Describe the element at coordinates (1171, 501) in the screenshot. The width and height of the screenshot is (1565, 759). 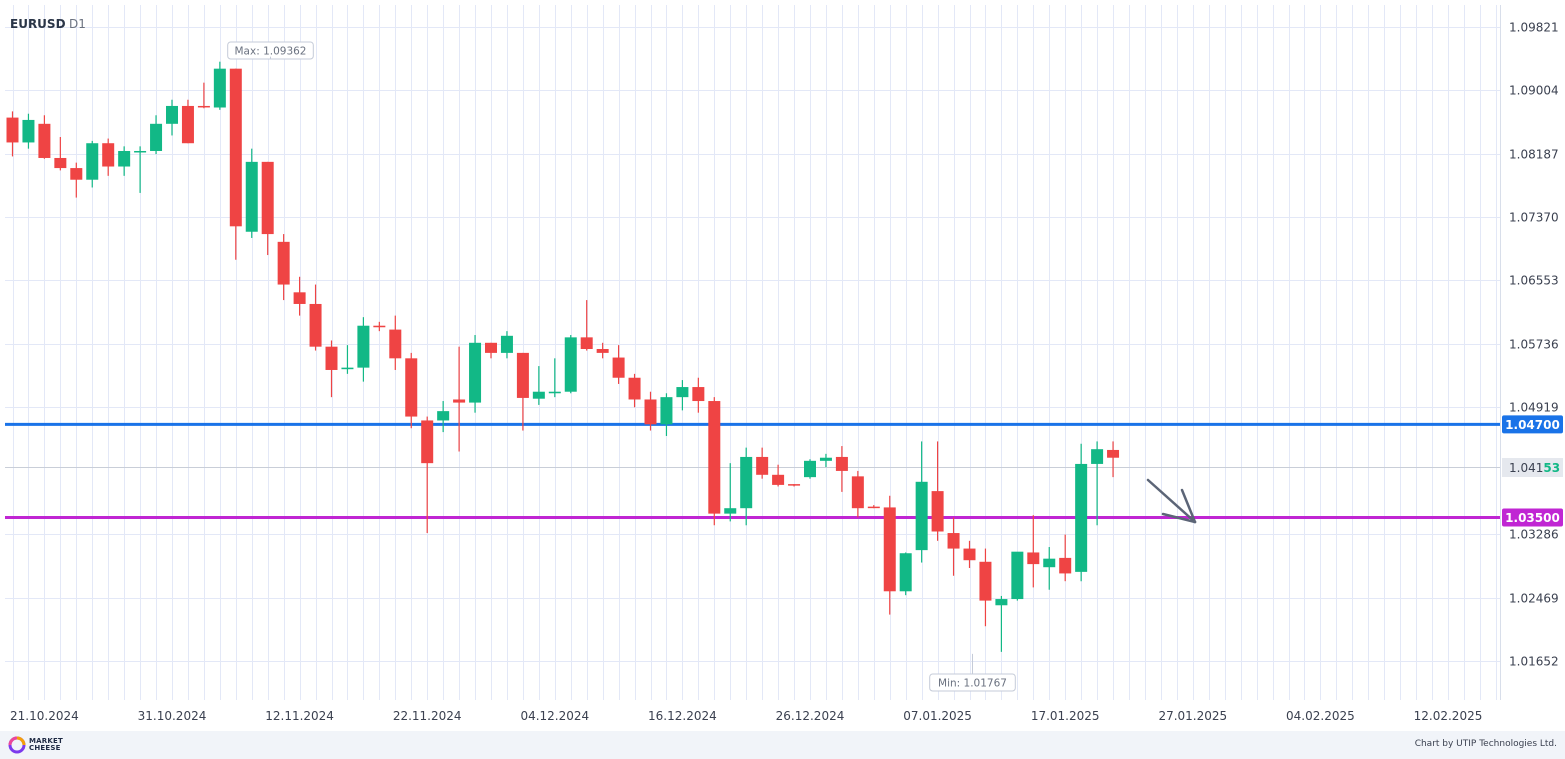
I see `trend-arrow` at that location.